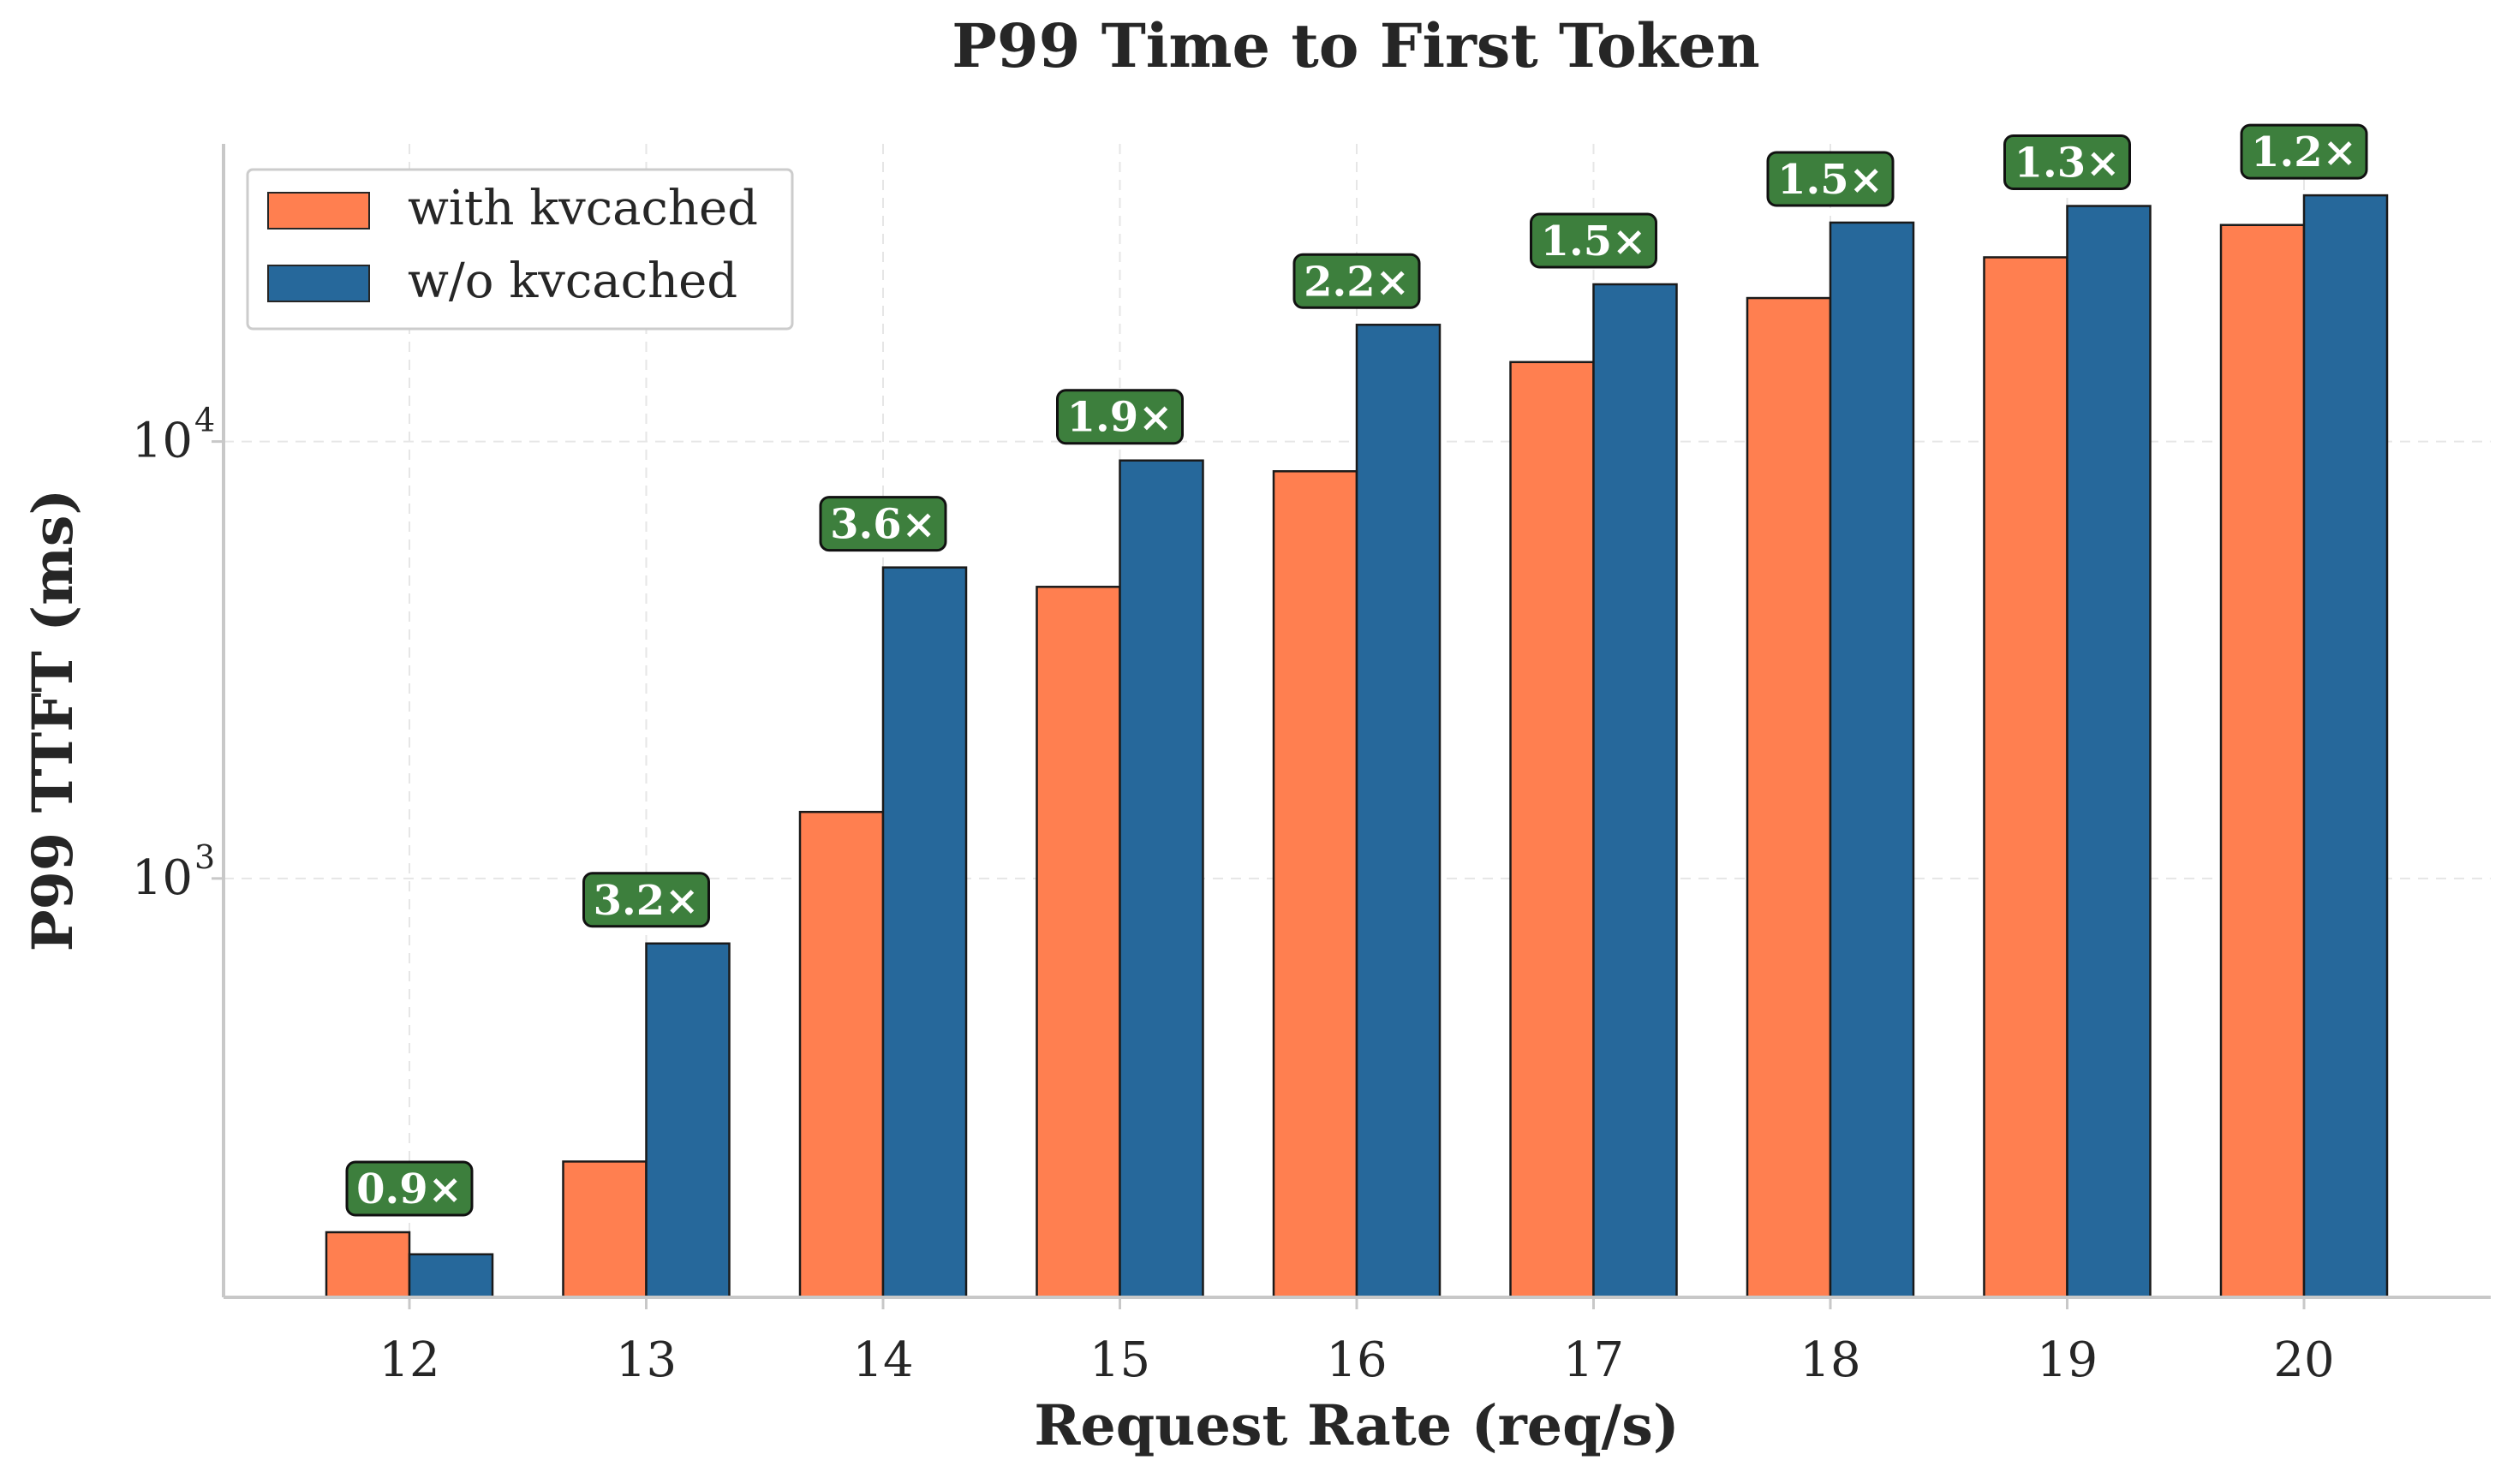 Image resolution: width=2513 pixels, height=1484 pixels. I want to click on x-axis-label: Request Rate (req/s), so click(1356, 1426).